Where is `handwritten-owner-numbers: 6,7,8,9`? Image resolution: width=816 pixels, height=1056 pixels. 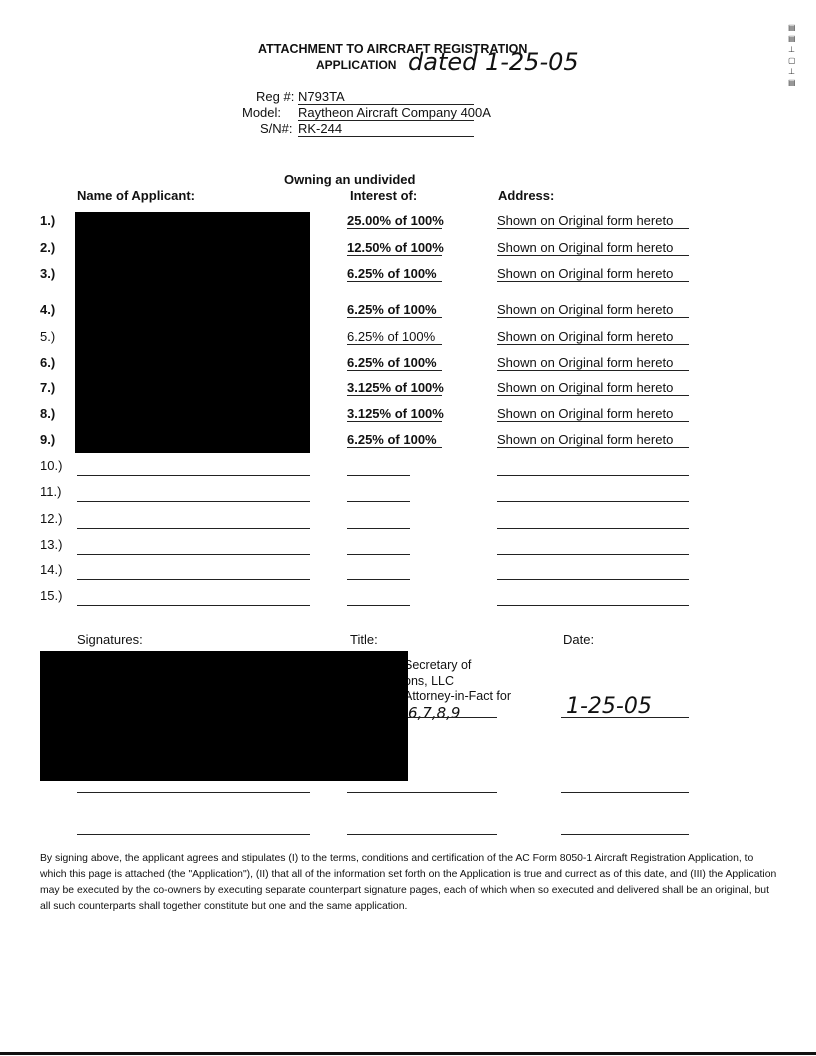 handwritten-owner-numbers: 6,7,8,9 is located at coordinates (434, 713).